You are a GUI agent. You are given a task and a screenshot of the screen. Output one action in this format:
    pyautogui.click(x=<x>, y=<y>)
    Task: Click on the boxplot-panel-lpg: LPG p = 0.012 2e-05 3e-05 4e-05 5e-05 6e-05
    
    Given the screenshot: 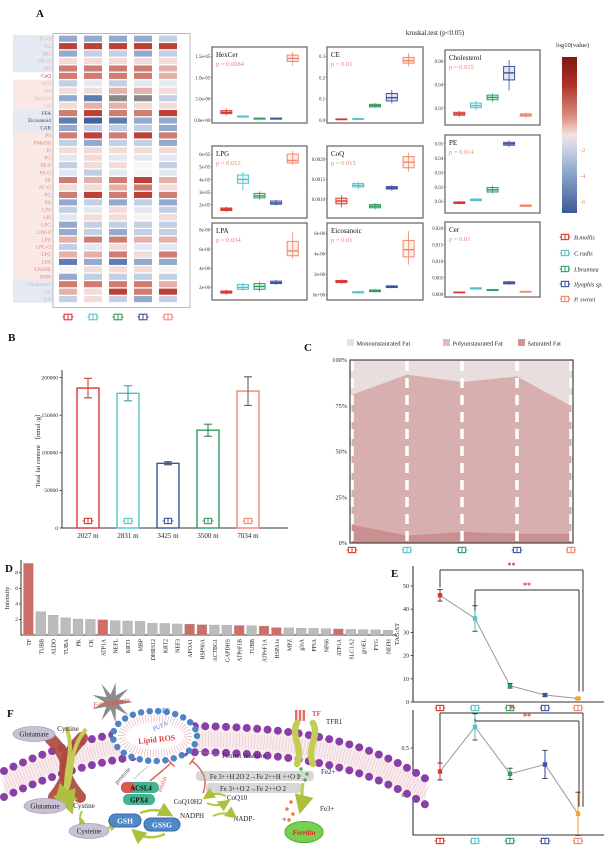 What is the action you would take?
    pyautogui.click(x=253, y=182)
    